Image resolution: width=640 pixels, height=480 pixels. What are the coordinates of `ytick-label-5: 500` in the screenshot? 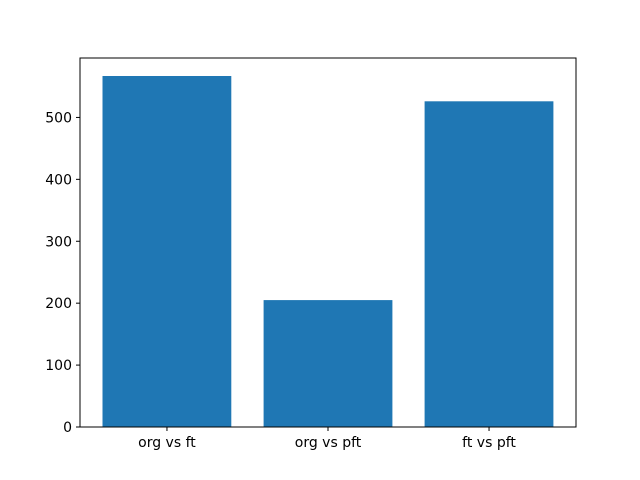 It's located at (58, 118).